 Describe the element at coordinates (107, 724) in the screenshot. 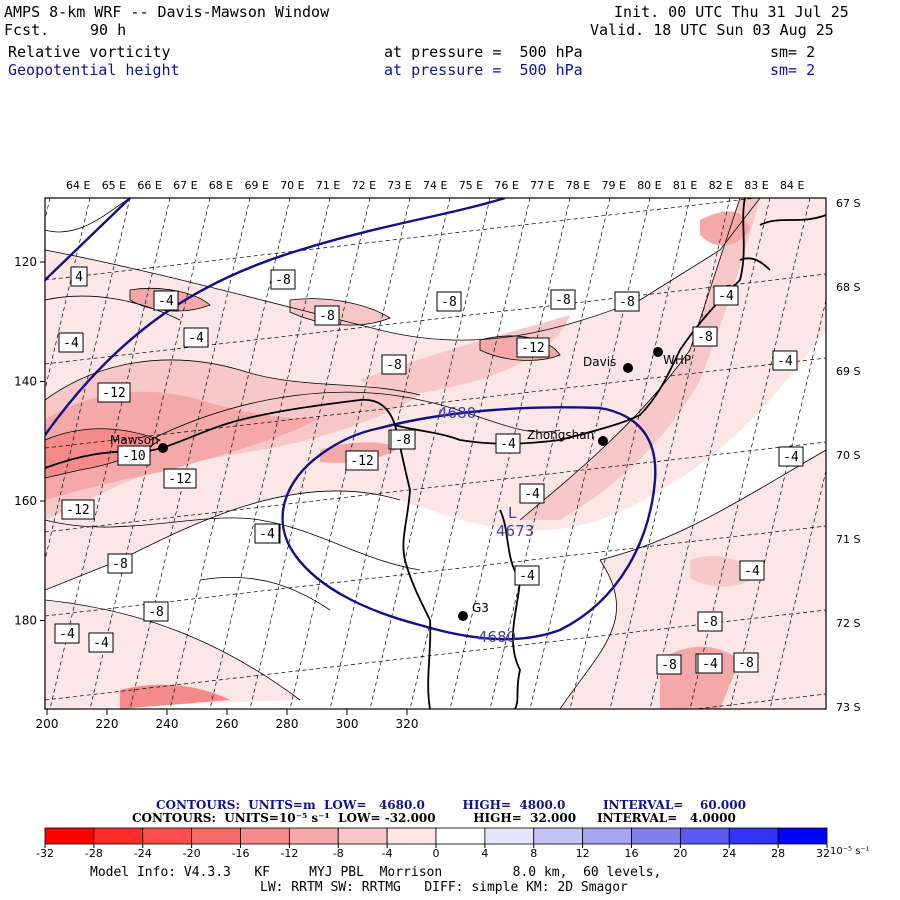

I see `x-tick: 220` at that location.